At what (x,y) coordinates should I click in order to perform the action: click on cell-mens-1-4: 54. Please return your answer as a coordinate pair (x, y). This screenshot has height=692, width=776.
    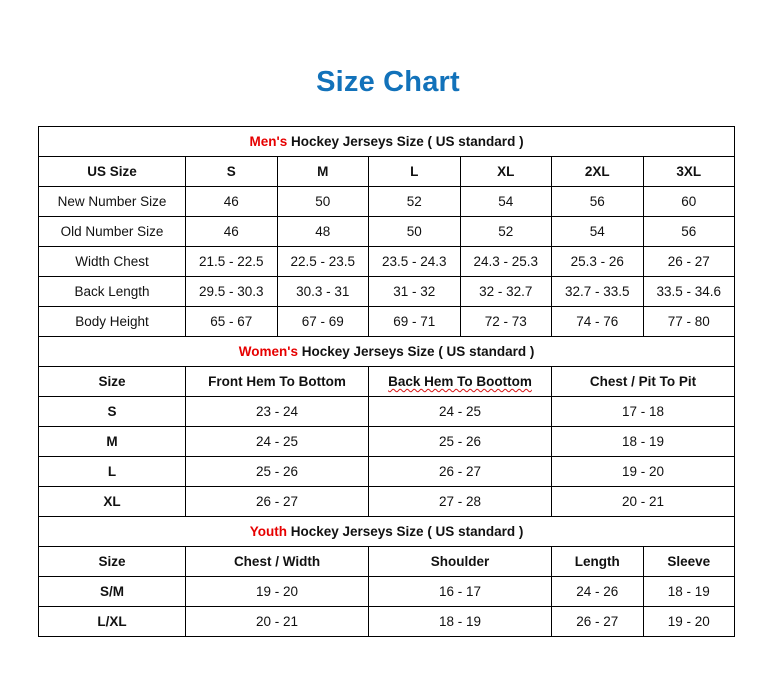
    Looking at the image, I should click on (597, 231).